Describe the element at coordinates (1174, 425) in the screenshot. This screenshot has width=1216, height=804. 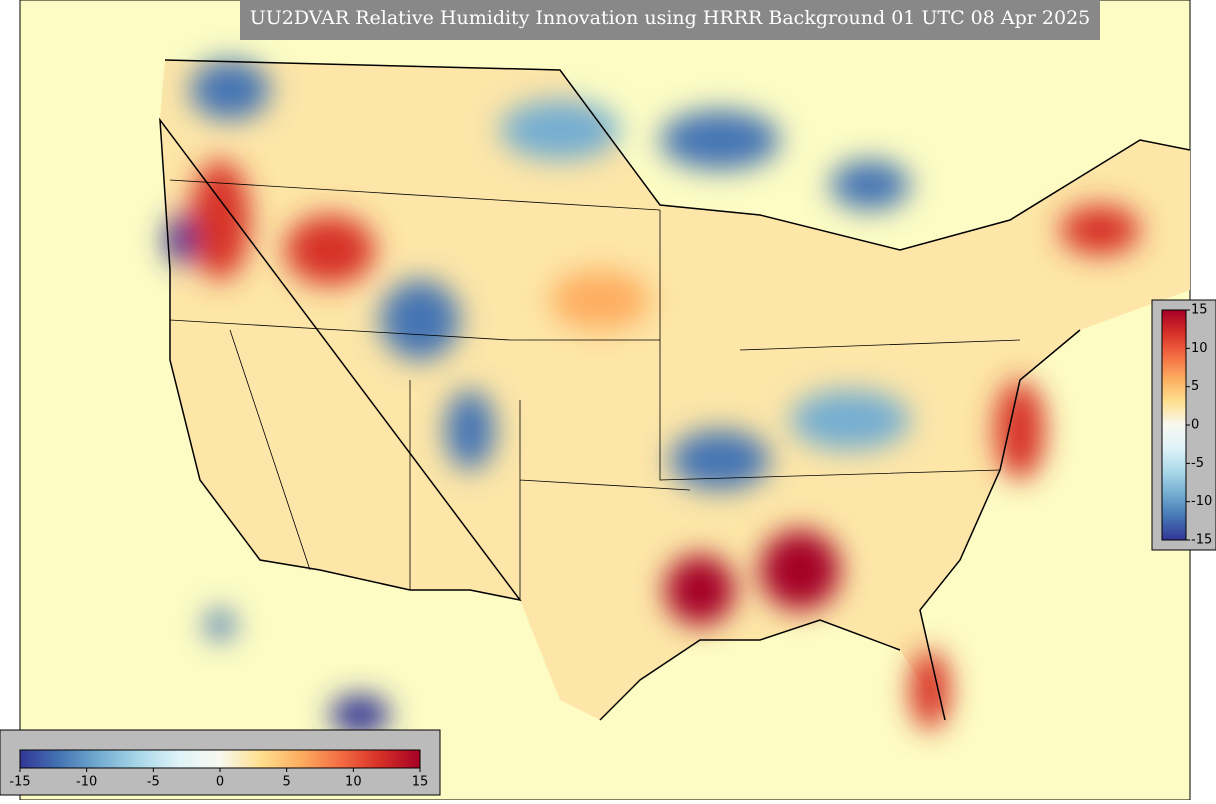
I see `vertical-colorbar` at that location.